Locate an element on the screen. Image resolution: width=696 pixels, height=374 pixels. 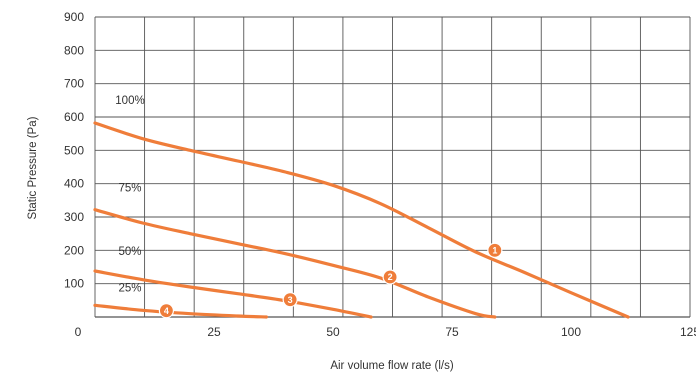
marker-number: 2 is located at coordinates (390, 277).